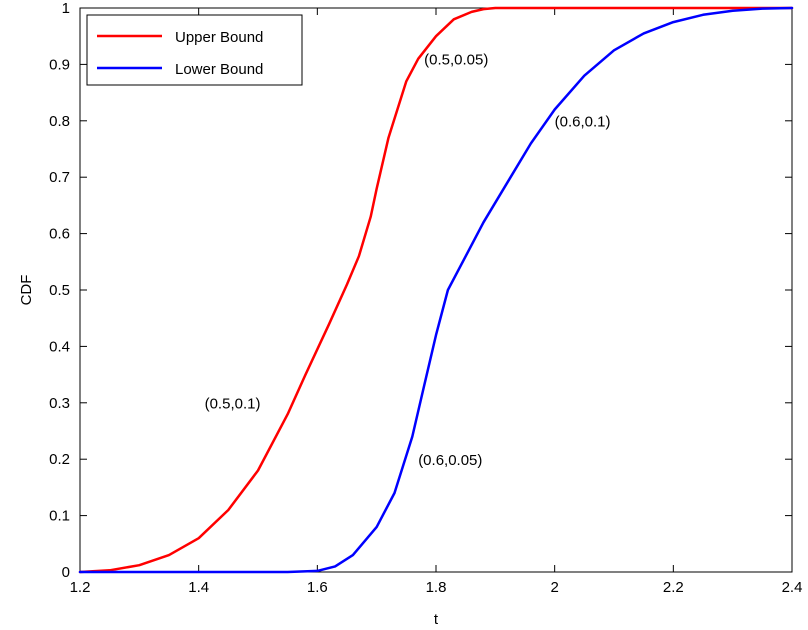 Image resolution: width=808 pixels, height=630 pixels. What do you see at coordinates (233, 403) in the screenshot?
I see `annotation-label: (0.5,0.1)` at bounding box center [233, 403].